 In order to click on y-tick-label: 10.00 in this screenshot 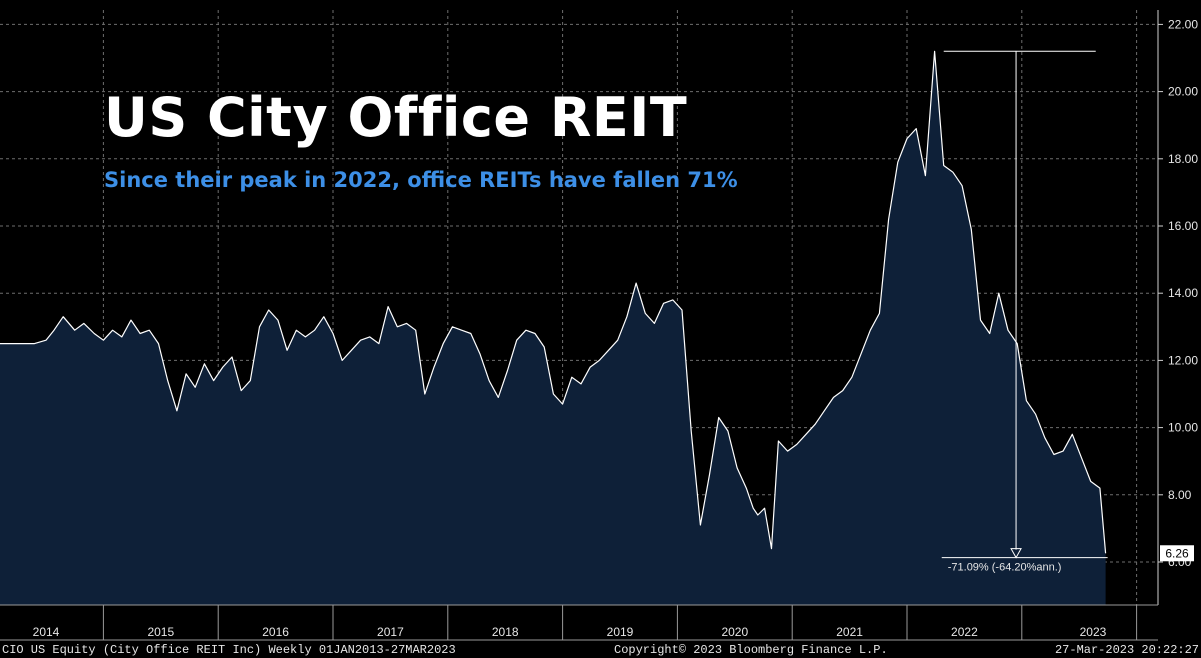, I will do `click(1183, 428)`.